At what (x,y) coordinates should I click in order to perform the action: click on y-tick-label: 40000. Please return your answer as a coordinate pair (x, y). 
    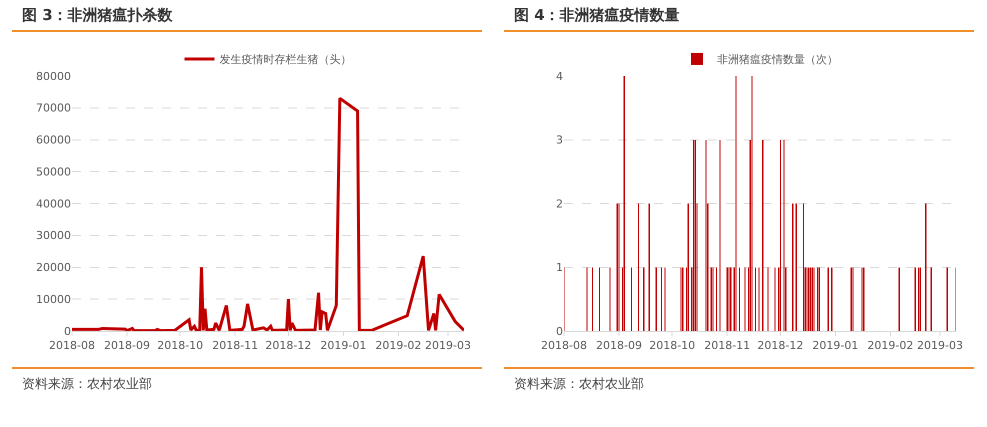
    Looking at the image, I should click on (53, 203).